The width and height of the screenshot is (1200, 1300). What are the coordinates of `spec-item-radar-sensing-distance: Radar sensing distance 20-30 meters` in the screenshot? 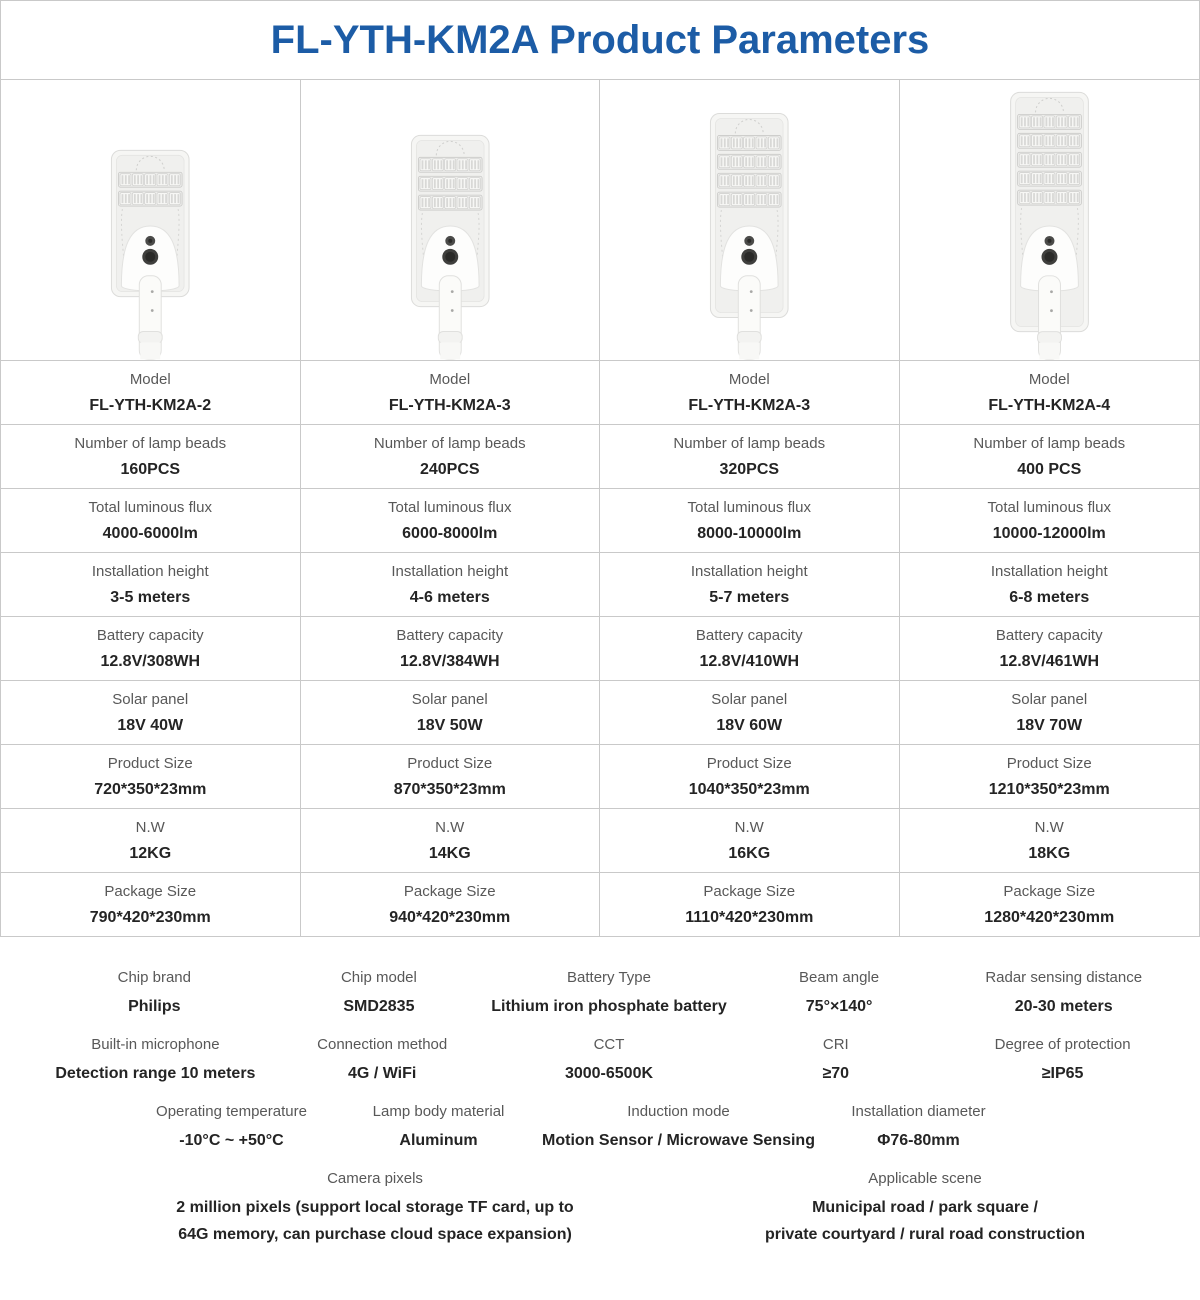 It's located at (1063, 993).